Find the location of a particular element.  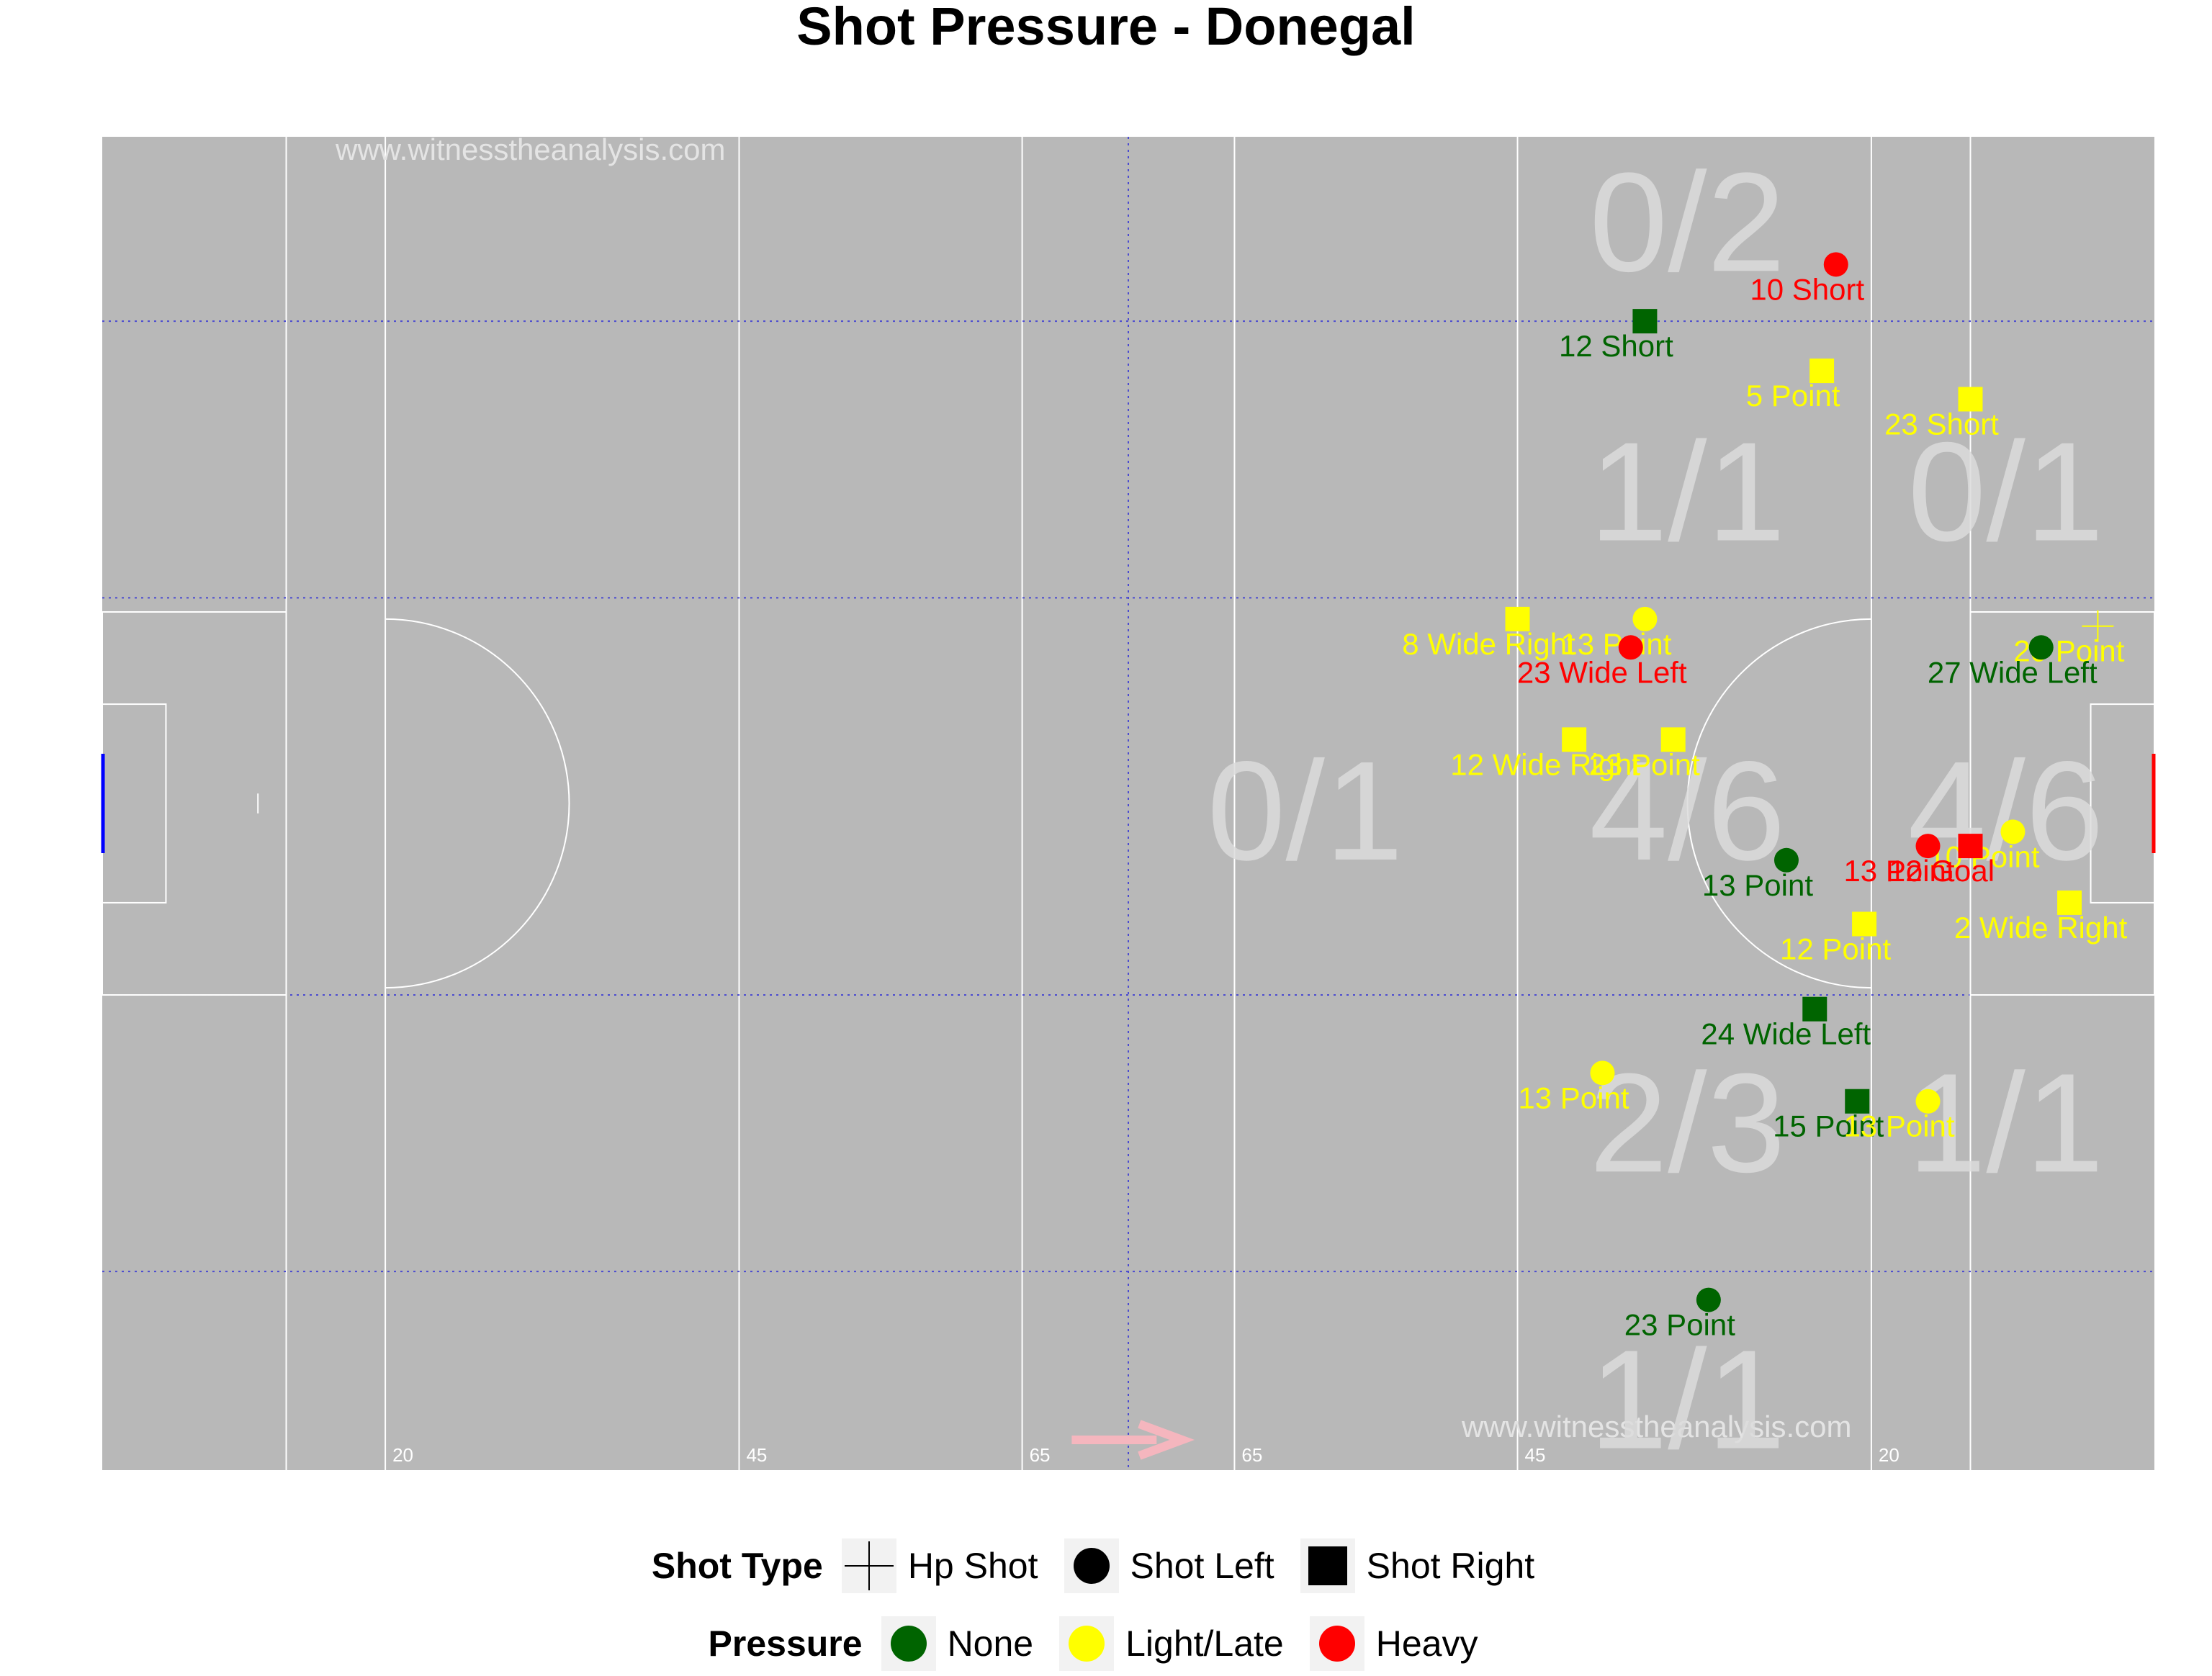

square-icon is located at coordinates (1327, 1565).